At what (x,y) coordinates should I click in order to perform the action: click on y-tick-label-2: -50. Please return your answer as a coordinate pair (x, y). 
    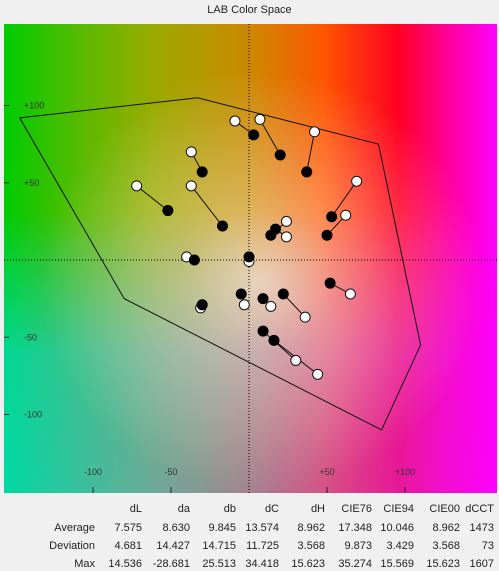
    Looking at the image, I should click on (30, 337).